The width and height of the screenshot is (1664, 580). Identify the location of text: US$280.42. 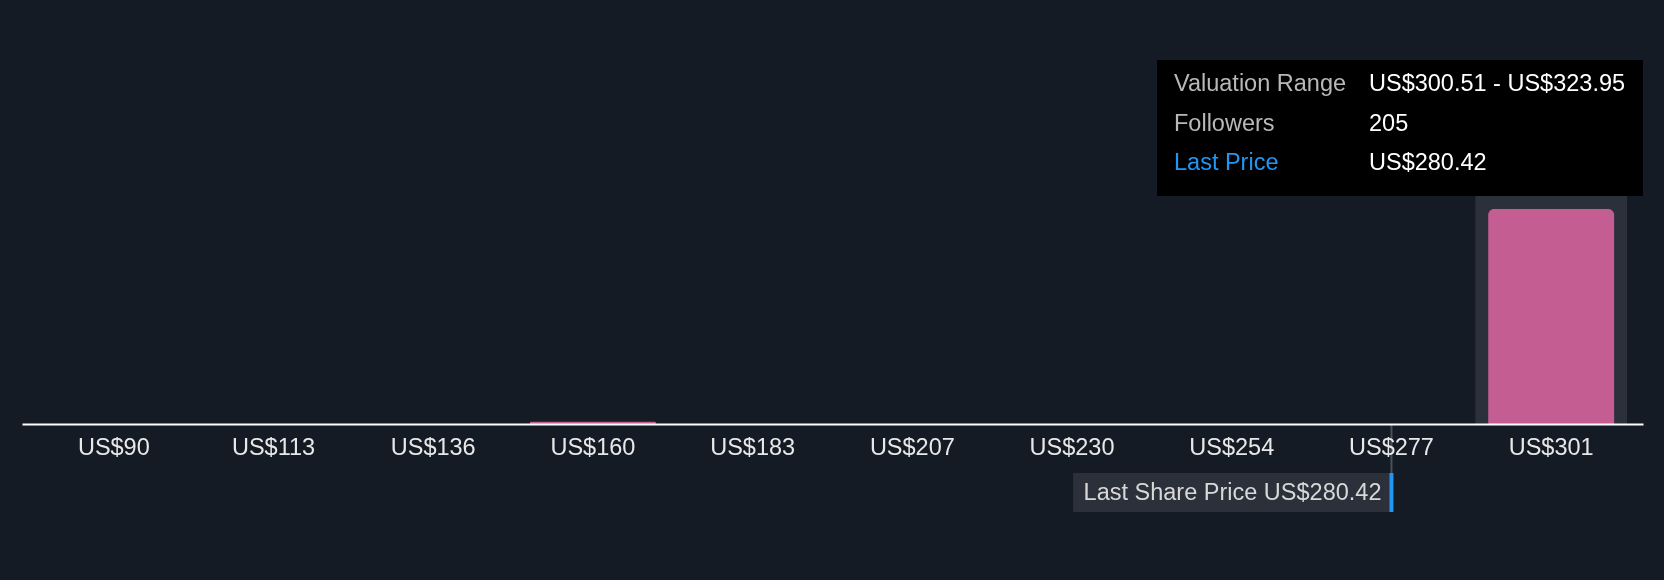
(1428, 162).